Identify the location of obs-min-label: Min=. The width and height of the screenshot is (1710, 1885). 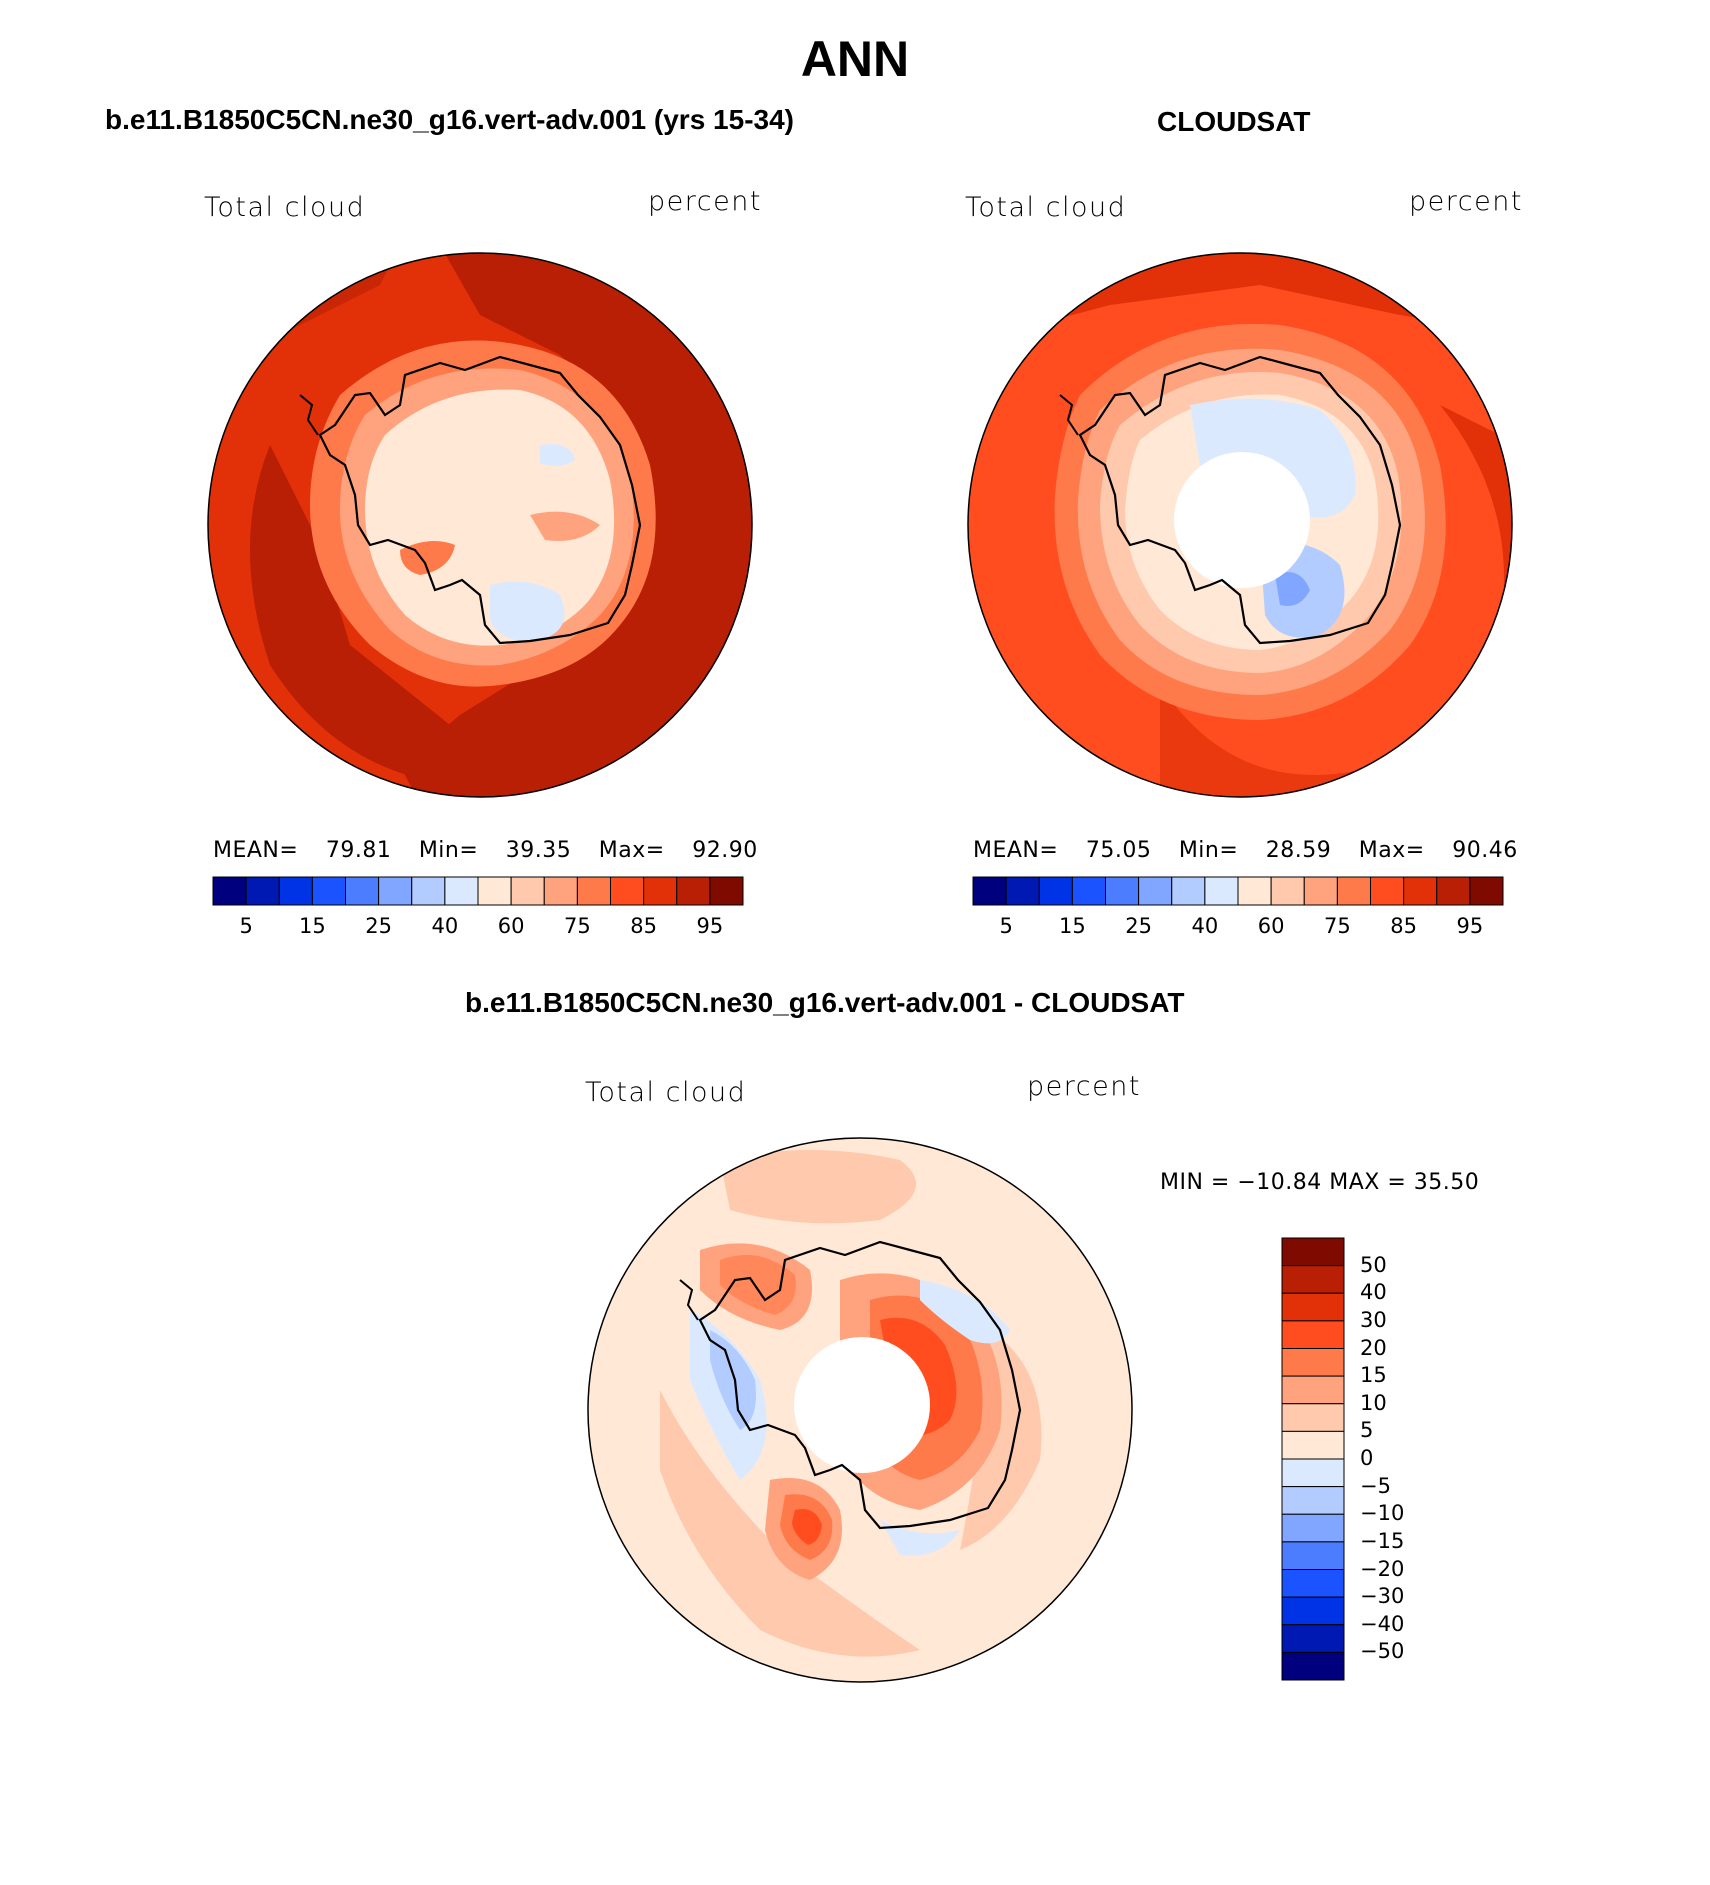
(1208, 850).